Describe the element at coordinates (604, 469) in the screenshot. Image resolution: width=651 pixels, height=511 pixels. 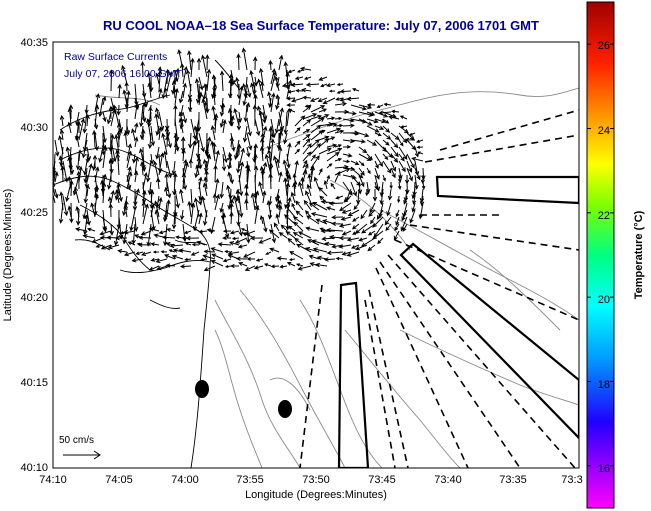
I see `colorbar-tick-label: 16` at that location.